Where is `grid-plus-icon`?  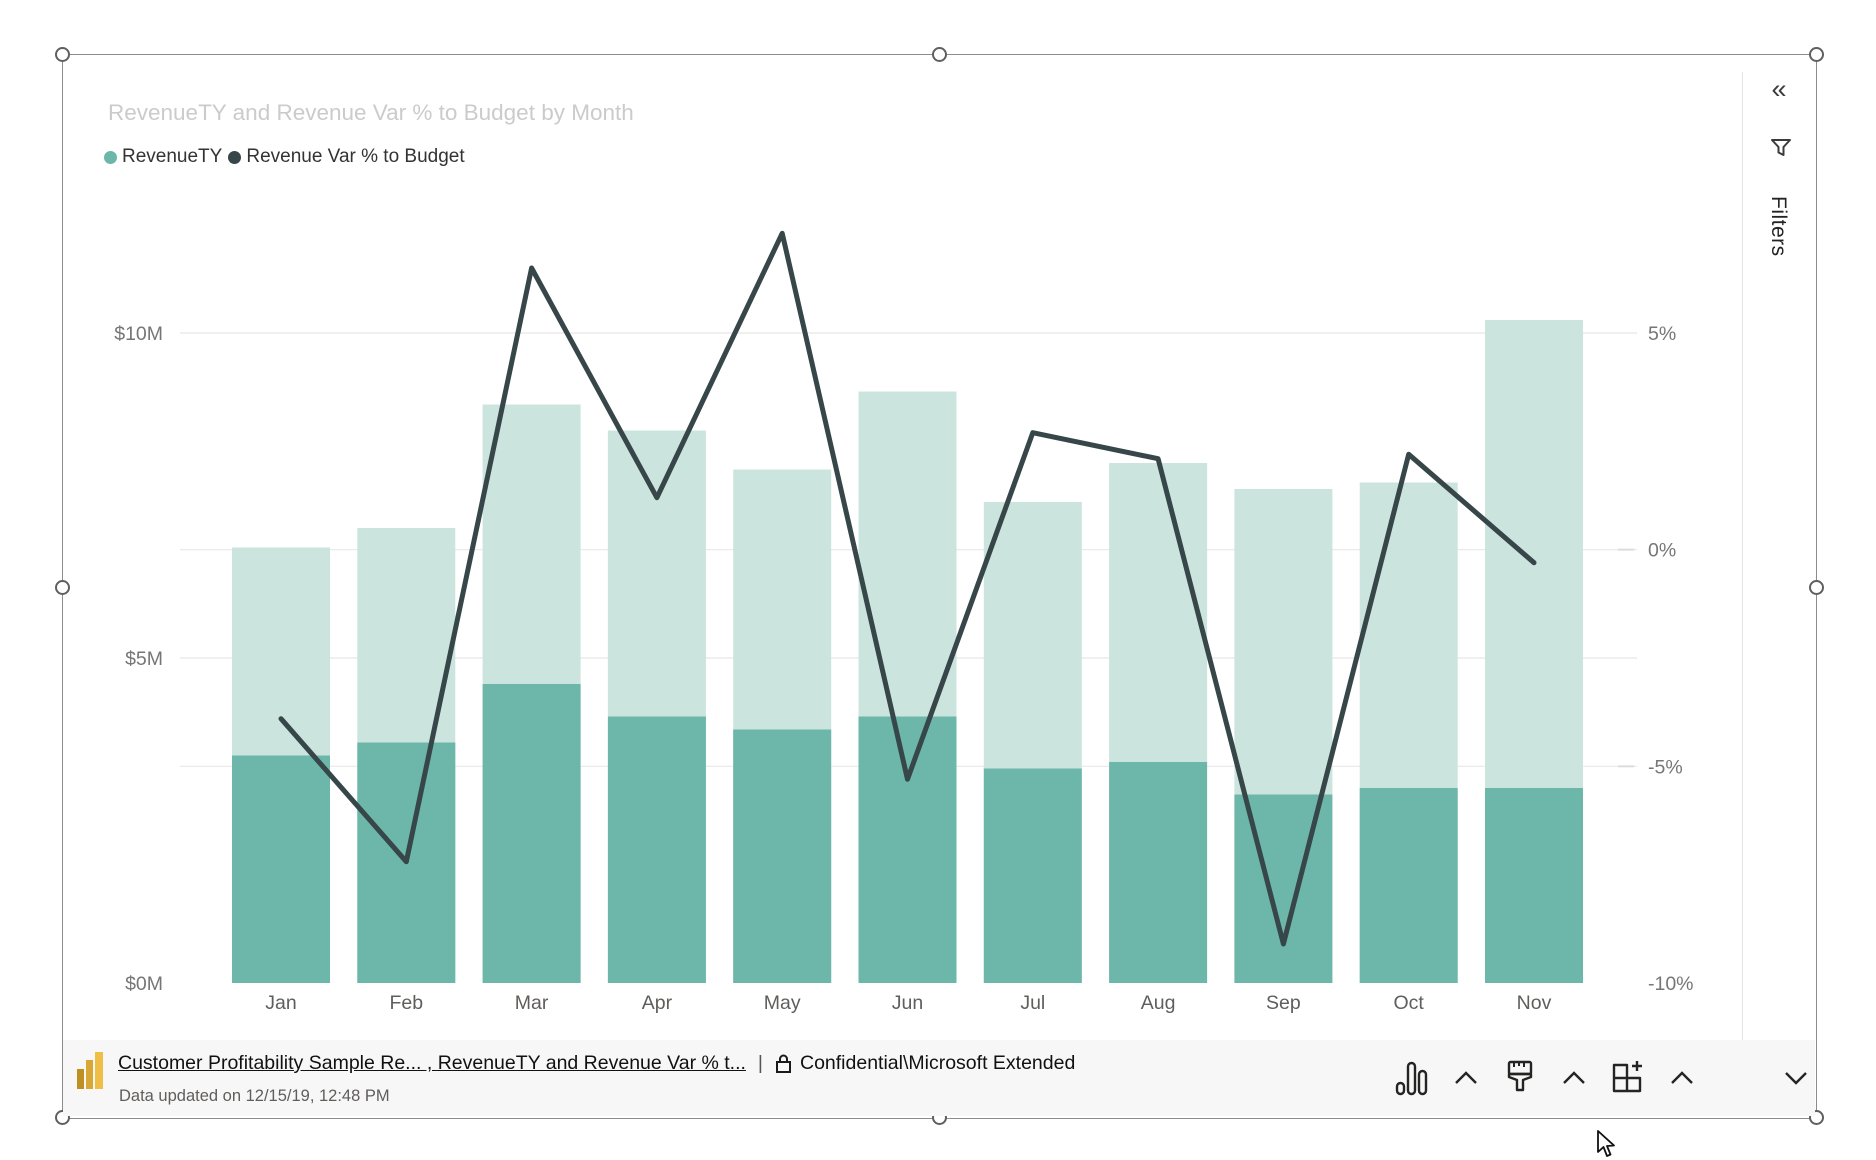 grid-plus-icon is located at coordinates (1627, 1077).